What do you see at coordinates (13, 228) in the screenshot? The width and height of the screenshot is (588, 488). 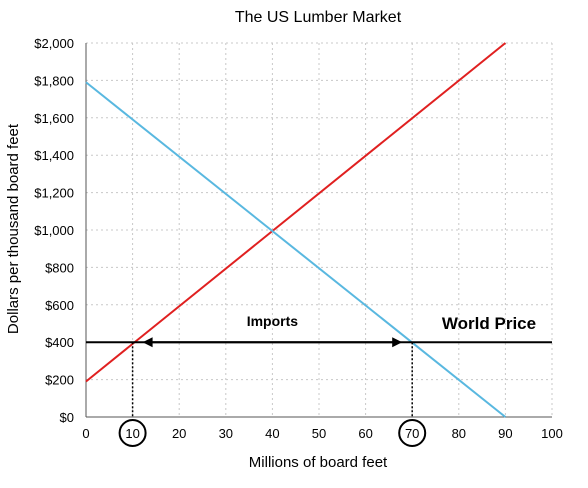 I see `y-axis-label: Dollars per thousand board feet` at bounding box center [13, 228].